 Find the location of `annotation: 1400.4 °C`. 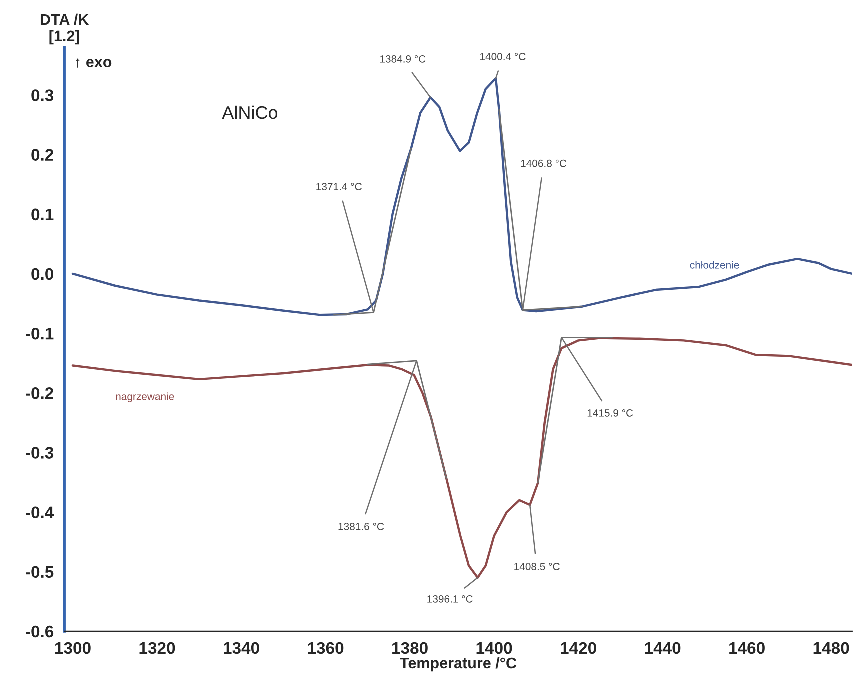

annotation: 1400.4 °C is located at coordinates (503, 56).